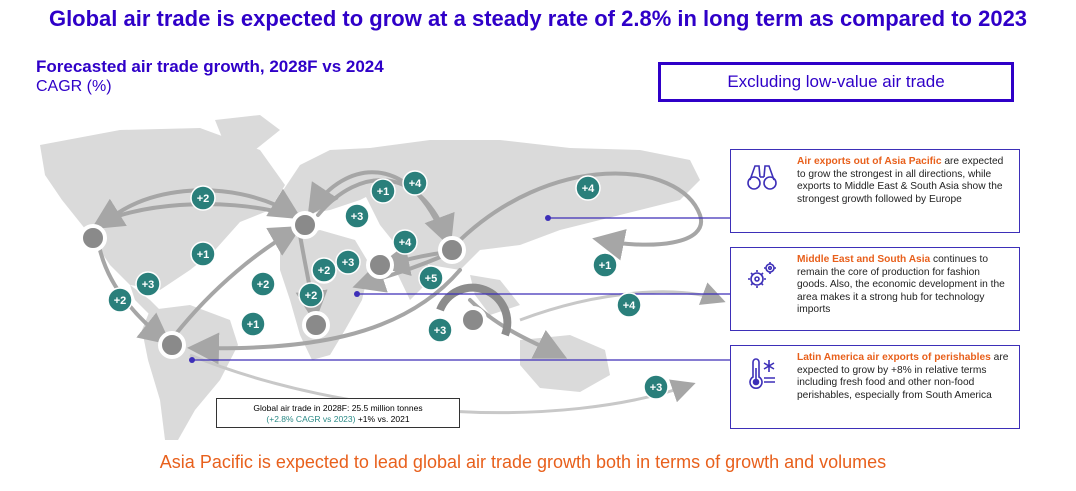 This screenshot has height=491, width=1076. What do you see at coordinates (172, 345) in the screenshot?
I see `hub-latin-america` at bounding box center [172, 345].